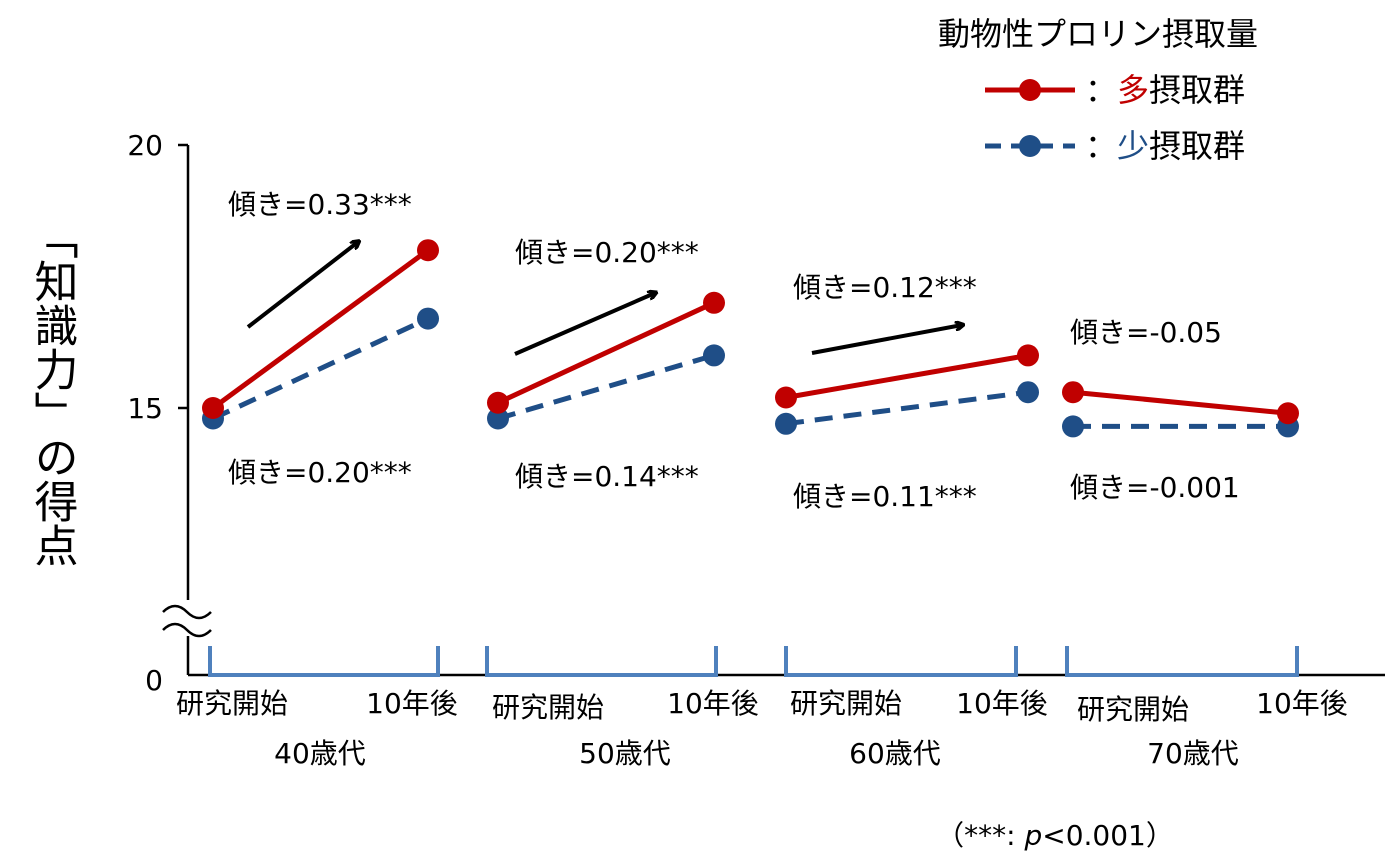 The image size is (1400, 863). Describe the element at coordinates (786, 397) in the screenshot. I see `point-high-start-60s` at that location.